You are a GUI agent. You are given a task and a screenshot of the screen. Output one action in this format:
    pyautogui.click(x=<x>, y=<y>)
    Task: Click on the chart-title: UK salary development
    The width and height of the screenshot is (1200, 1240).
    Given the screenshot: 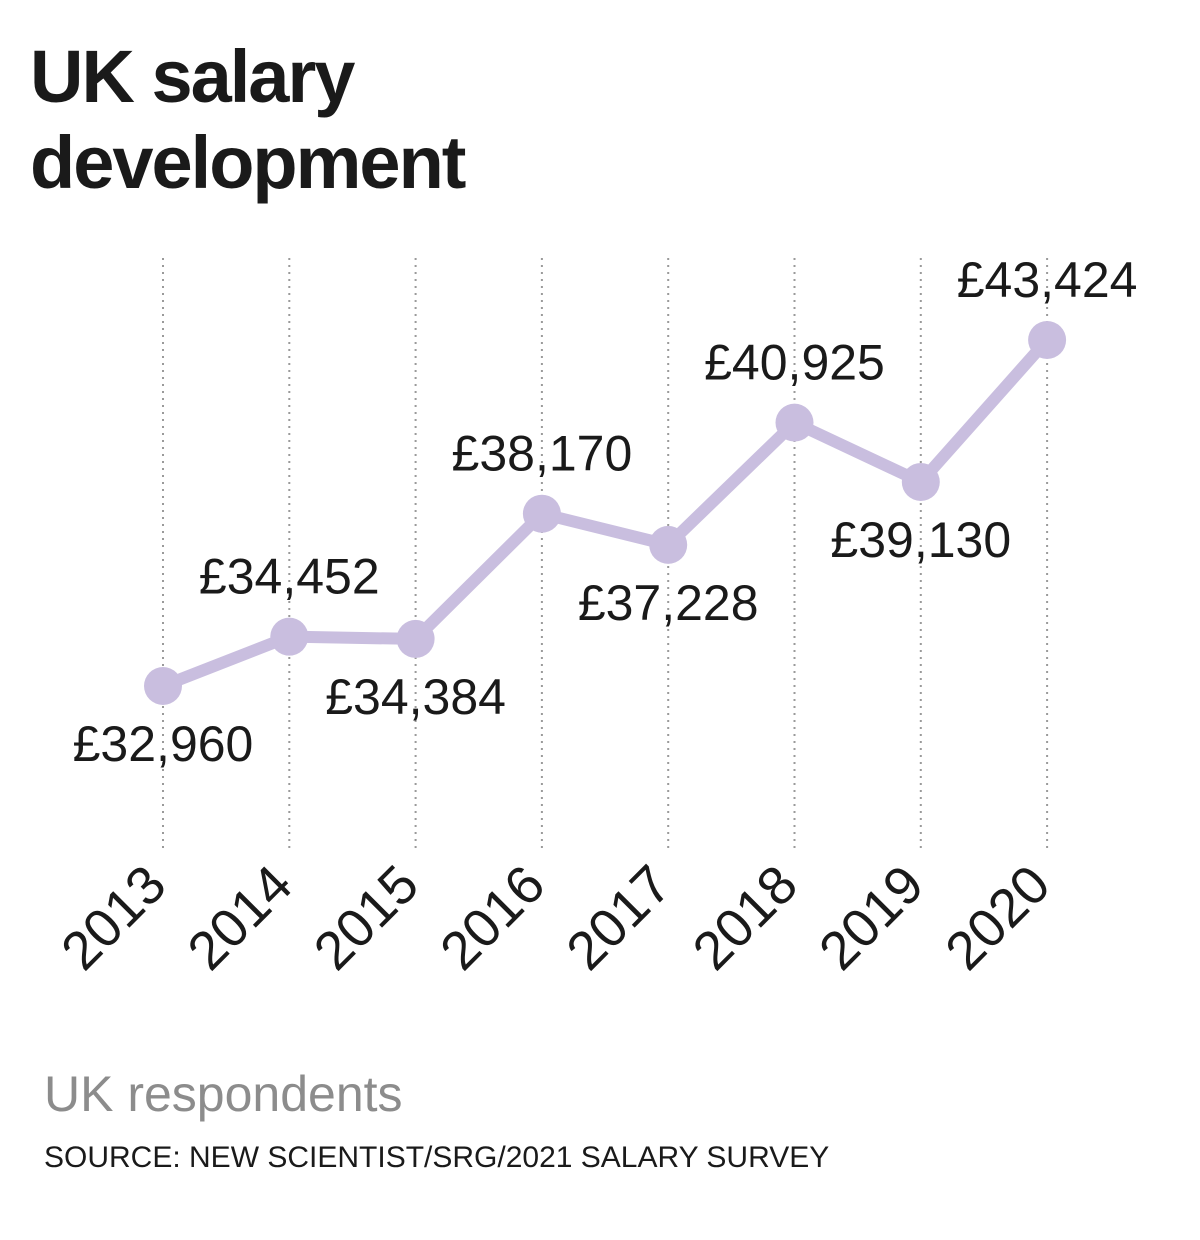 What is the action you would take?
    pyautogui.click(x=248, y=119)
    